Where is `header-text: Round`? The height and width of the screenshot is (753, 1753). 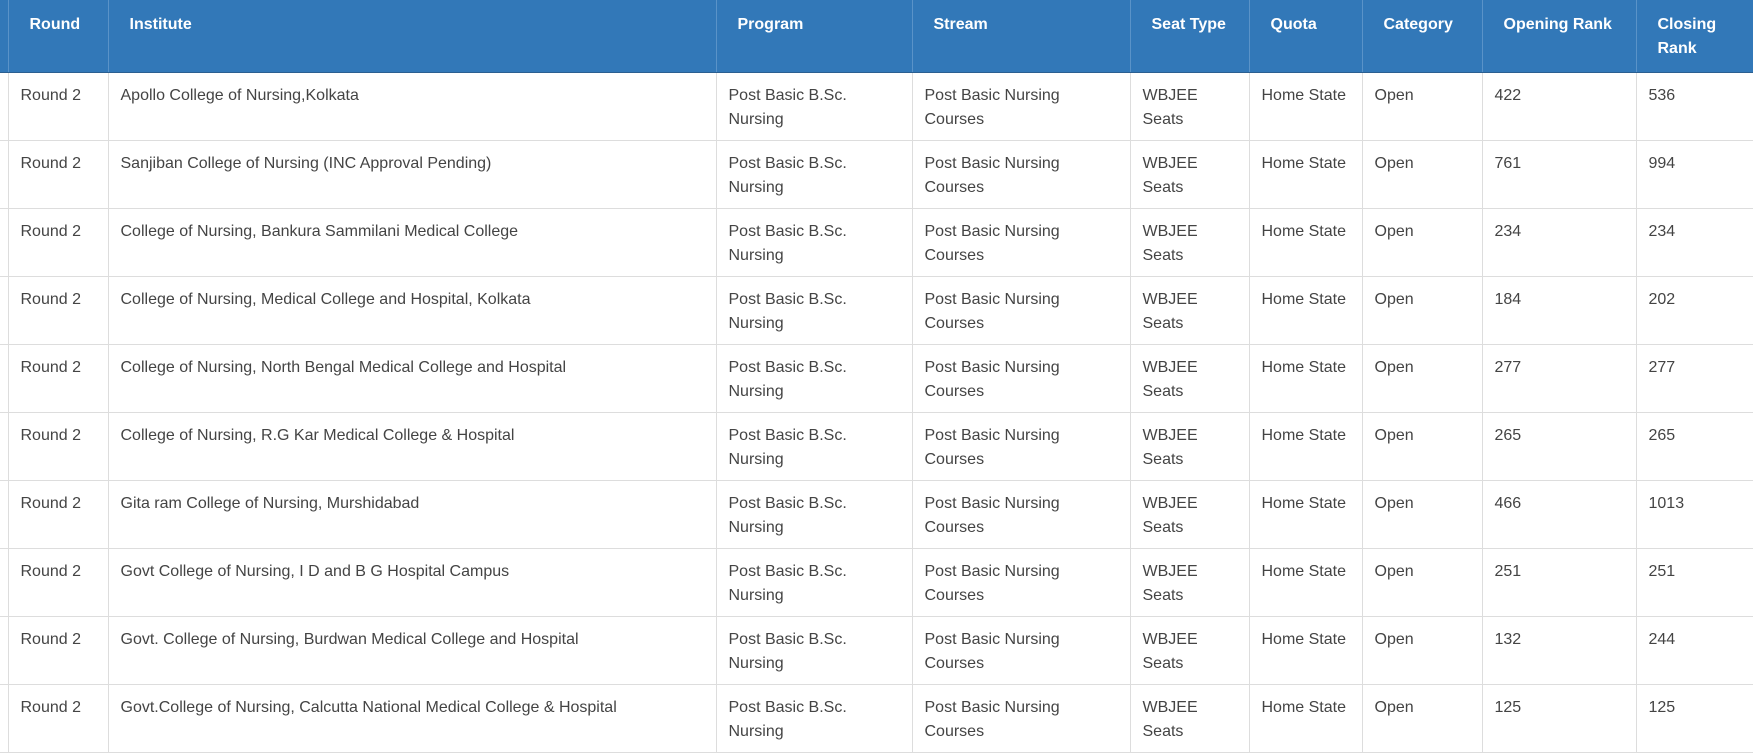 header-text: Round is located at coordinates (55, 24).